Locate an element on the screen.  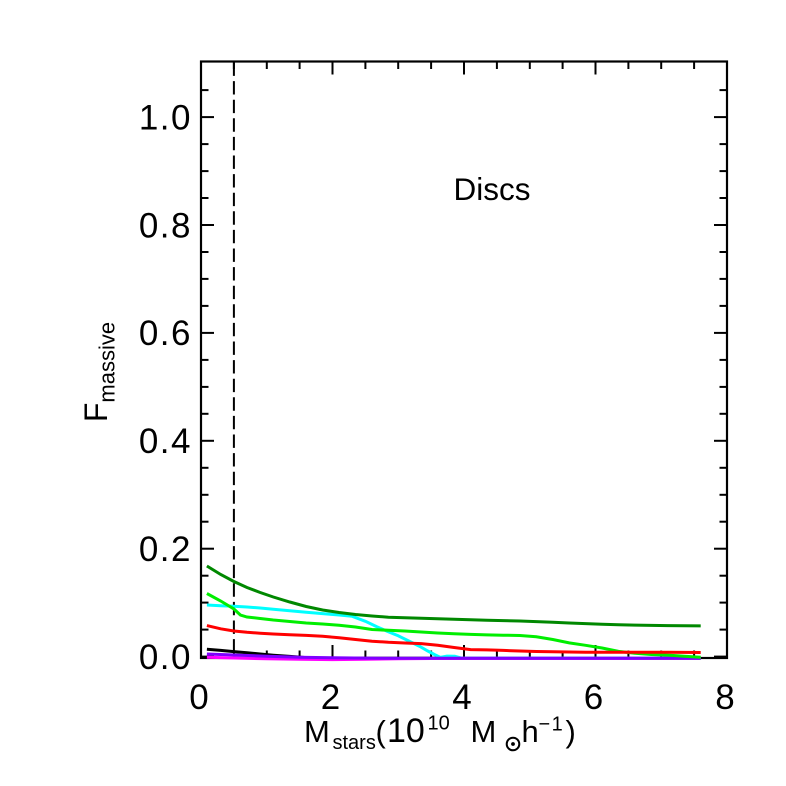
svg-text: 0.0 is located at coordinates (165, 657).